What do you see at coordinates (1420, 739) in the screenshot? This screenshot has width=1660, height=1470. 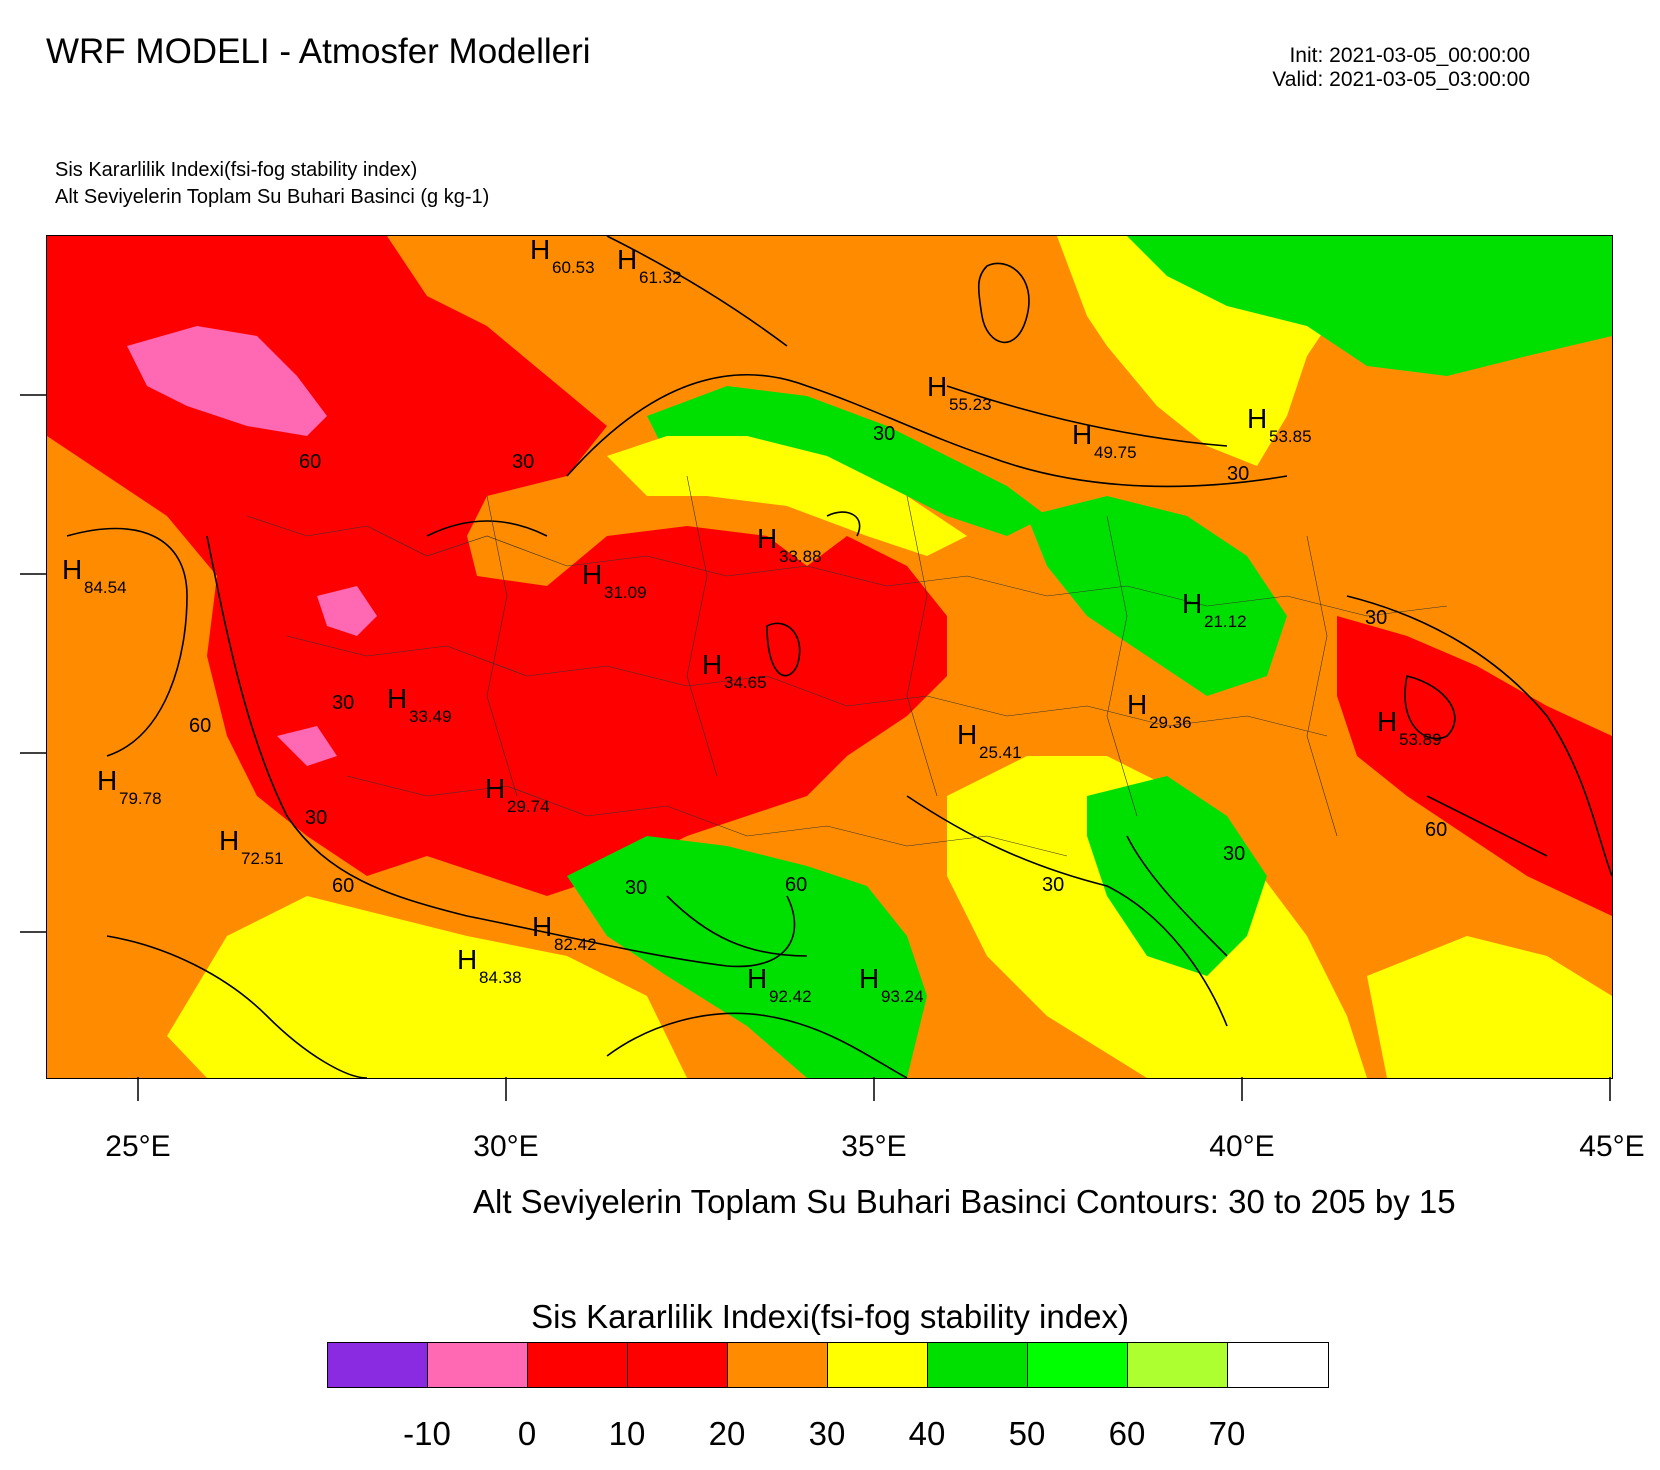 I see `high-marker-value: 53.89` at bounding box center [1420, 739].